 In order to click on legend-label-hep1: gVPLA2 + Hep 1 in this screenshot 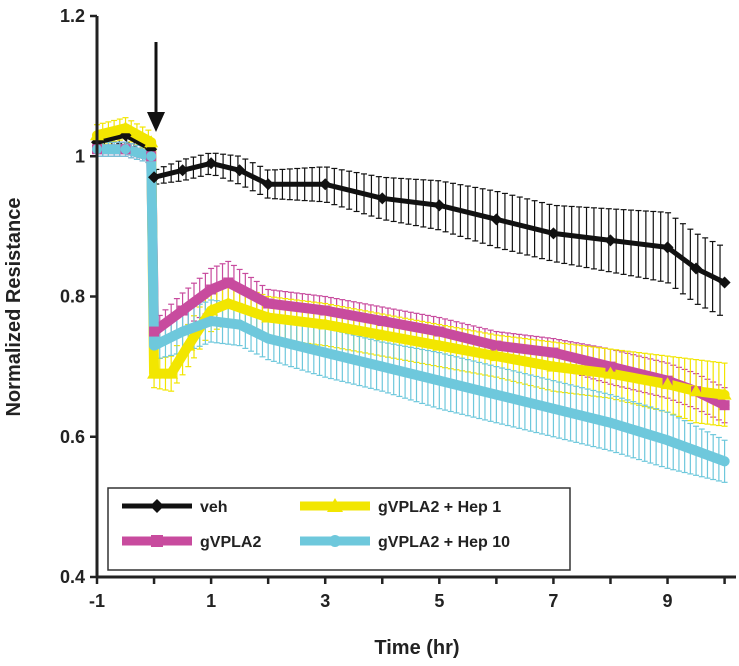, I will do `click(439, 507)`.